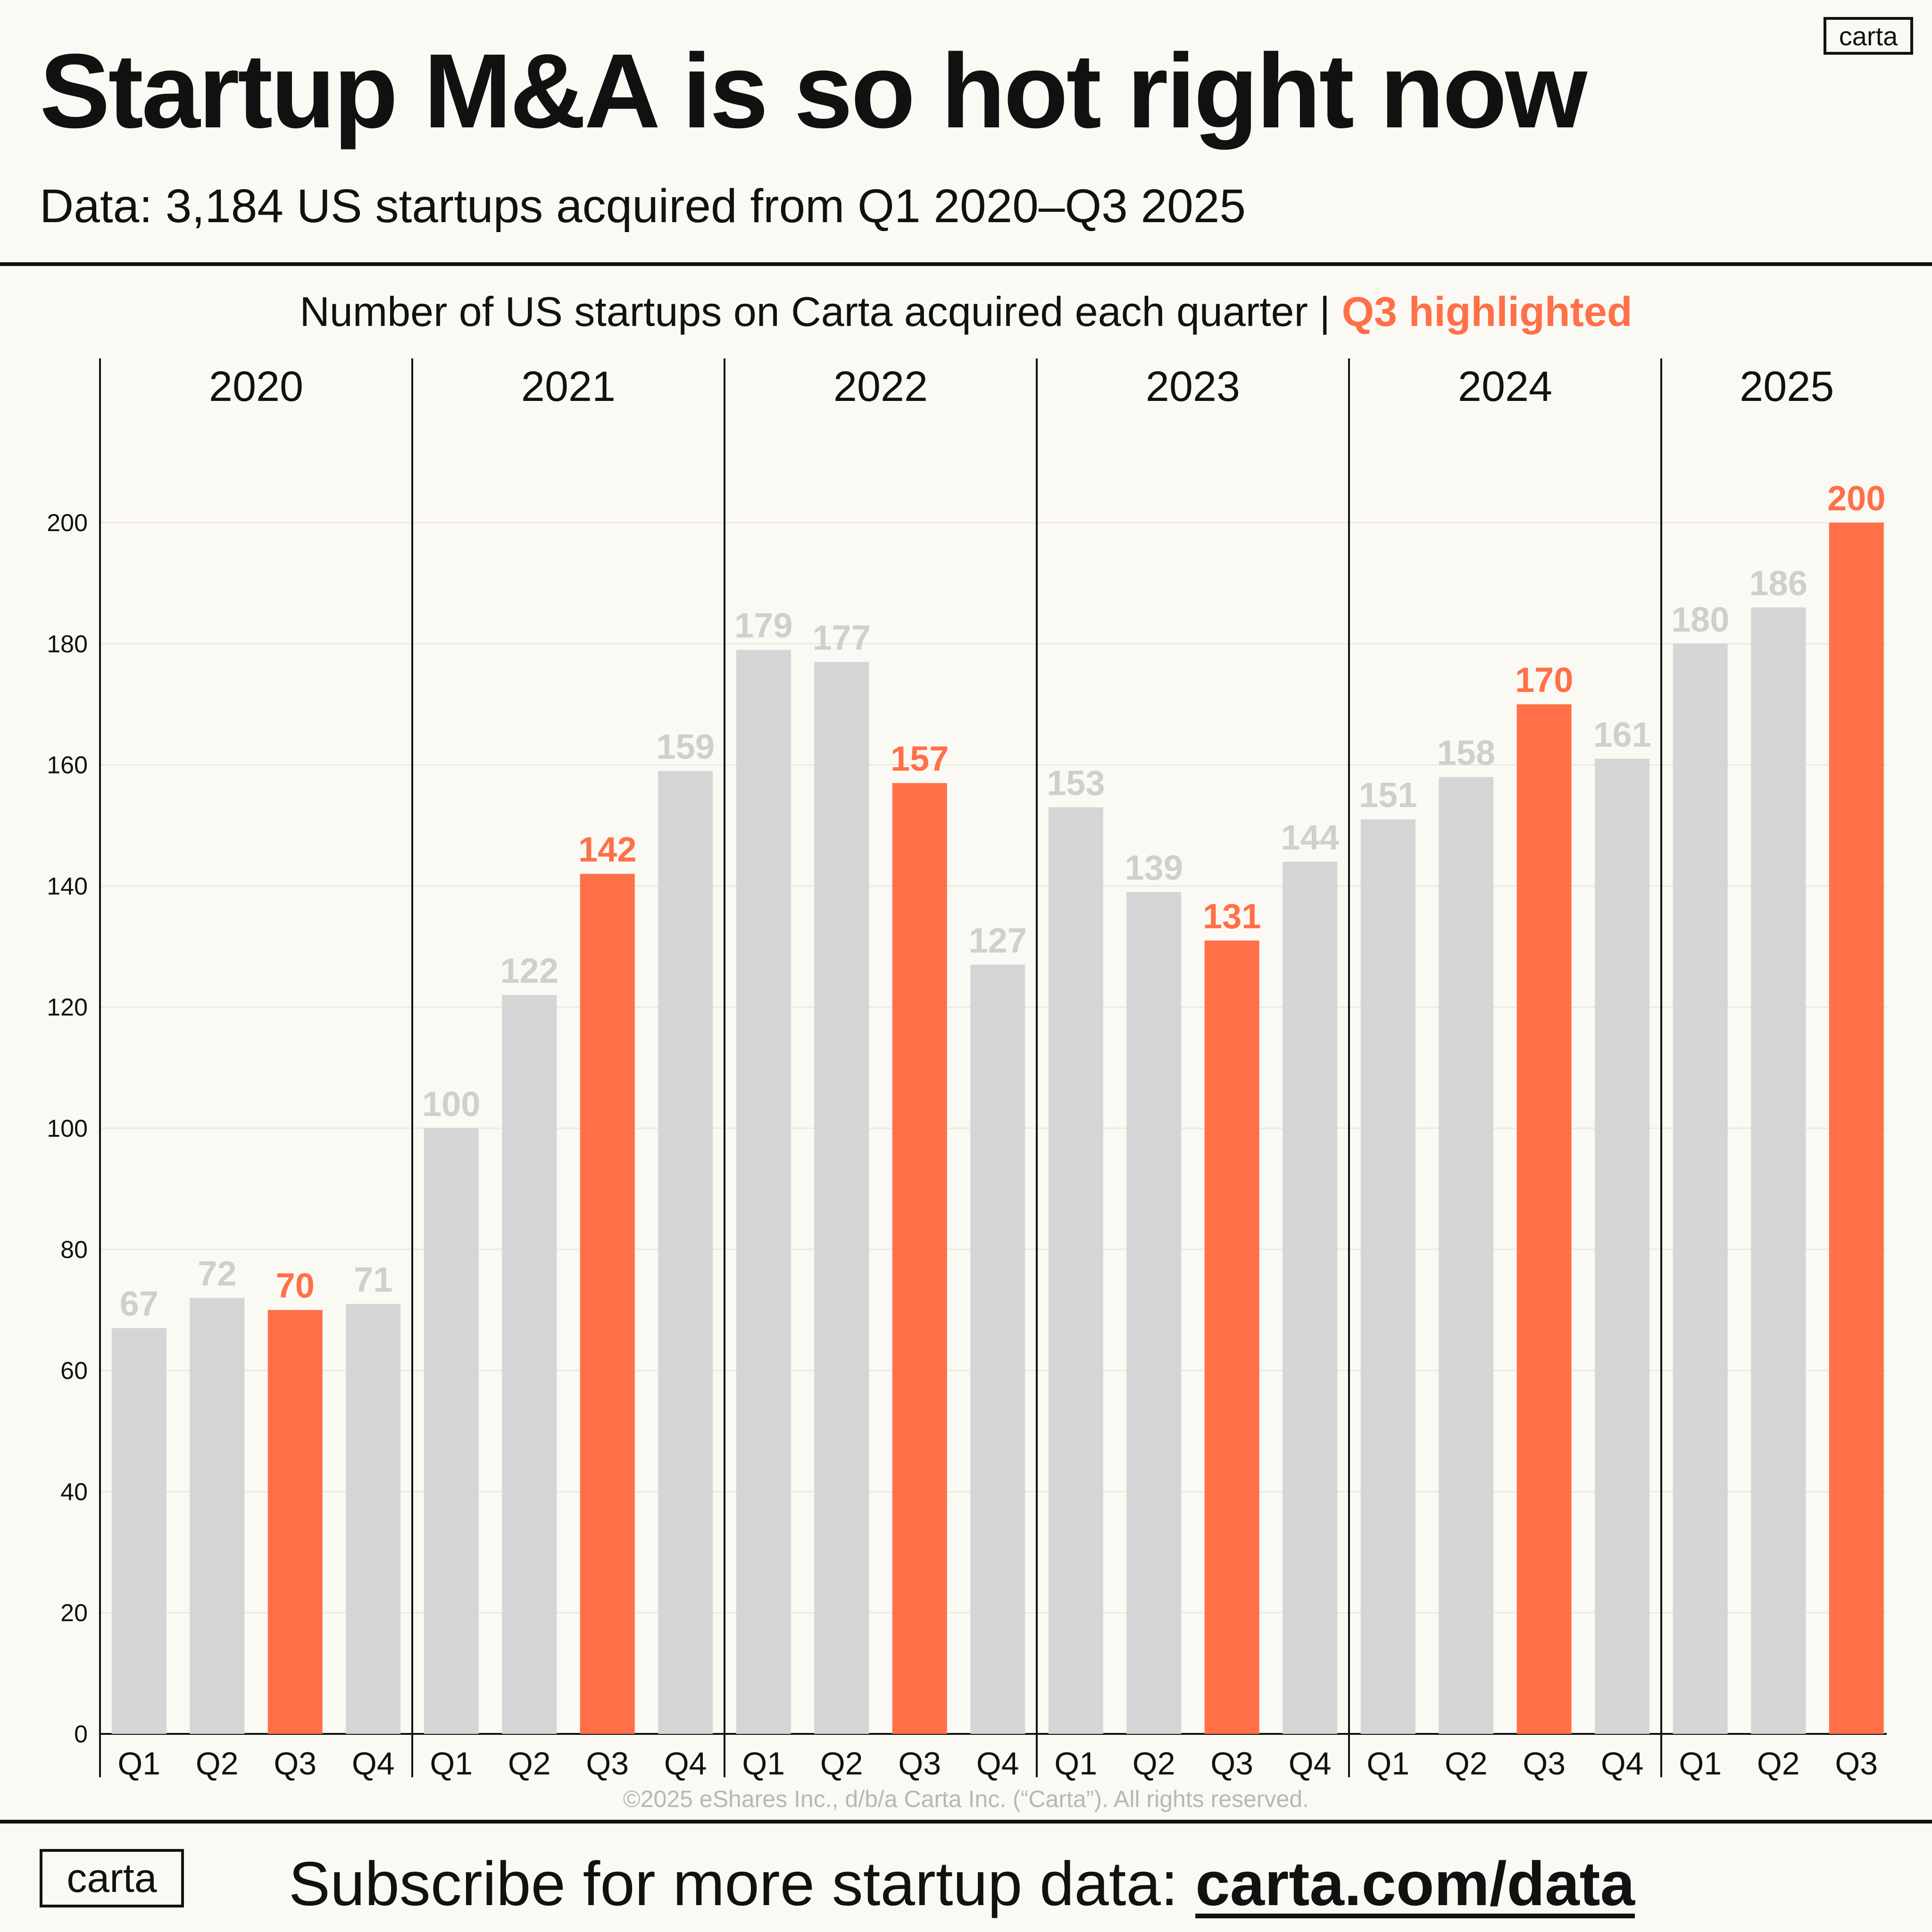 The width and height of the screenshot is (1932, 1932). I want to click on chart-title: Startup M&A is so hot right now, so click(813, 91).